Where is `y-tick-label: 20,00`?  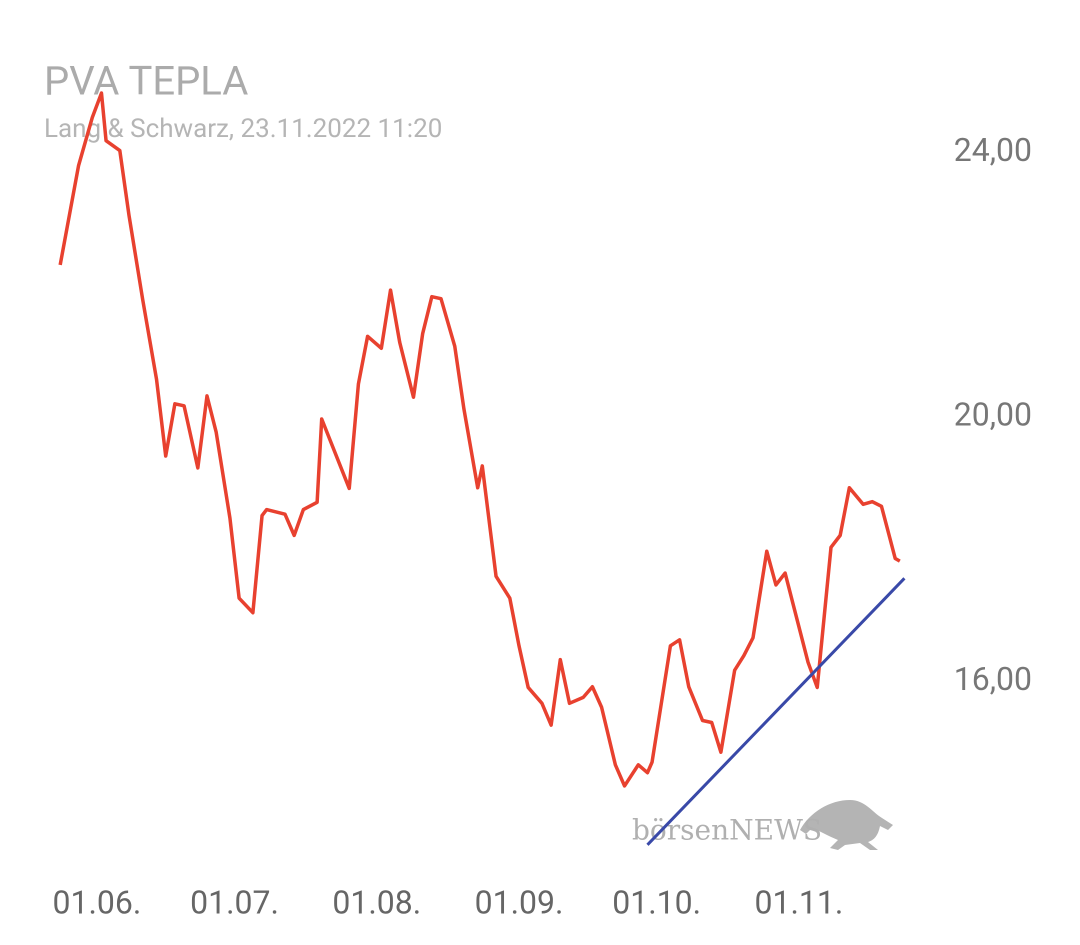
y-tick-label: 20,00 is located at coordinates (993, 414).